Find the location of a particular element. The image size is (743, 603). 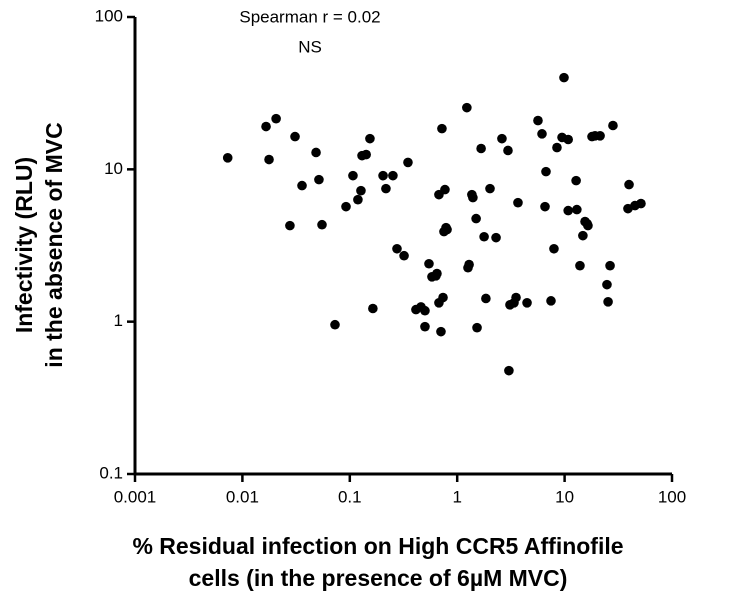

y-tick-label: 100 is located at coordinates (109, 15).